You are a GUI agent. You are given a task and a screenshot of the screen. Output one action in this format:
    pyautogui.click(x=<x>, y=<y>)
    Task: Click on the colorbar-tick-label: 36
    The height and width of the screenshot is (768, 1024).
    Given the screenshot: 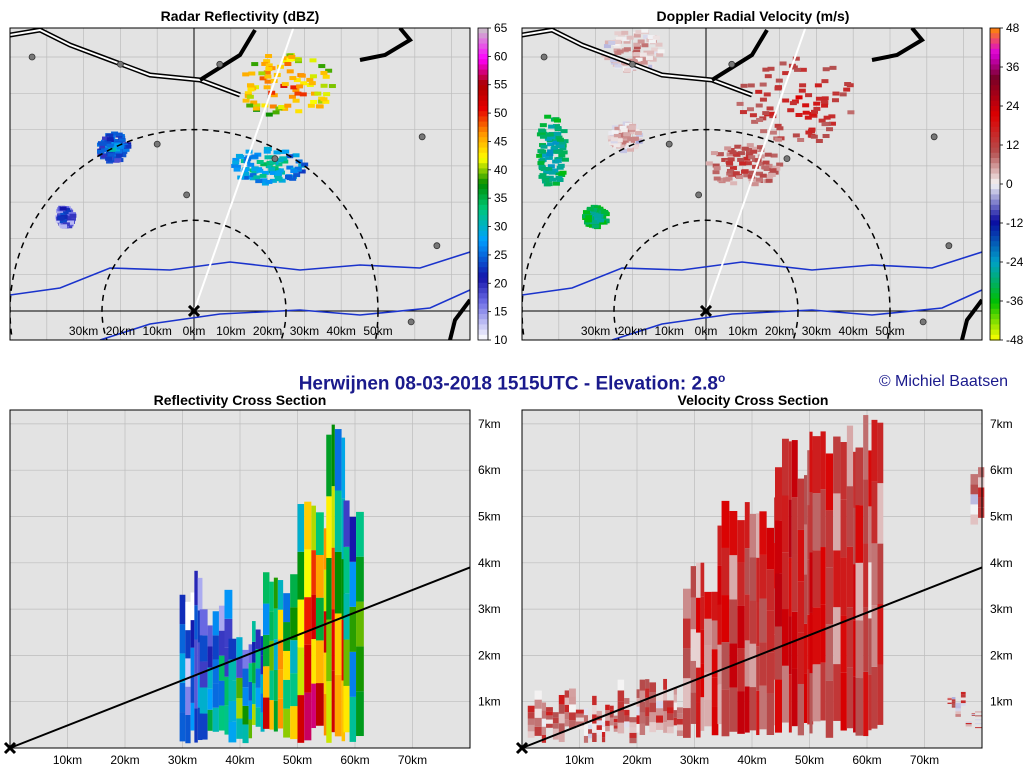 What is the action you would take?
    pyautogui.click(x=1013, y=67)
    